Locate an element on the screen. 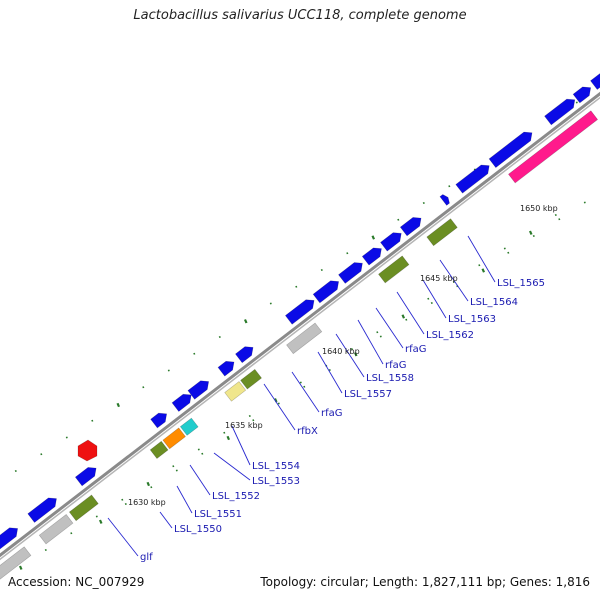 The image size is (600, 600). scale-label: 1645 kbp is located at coordinates (439, 278).